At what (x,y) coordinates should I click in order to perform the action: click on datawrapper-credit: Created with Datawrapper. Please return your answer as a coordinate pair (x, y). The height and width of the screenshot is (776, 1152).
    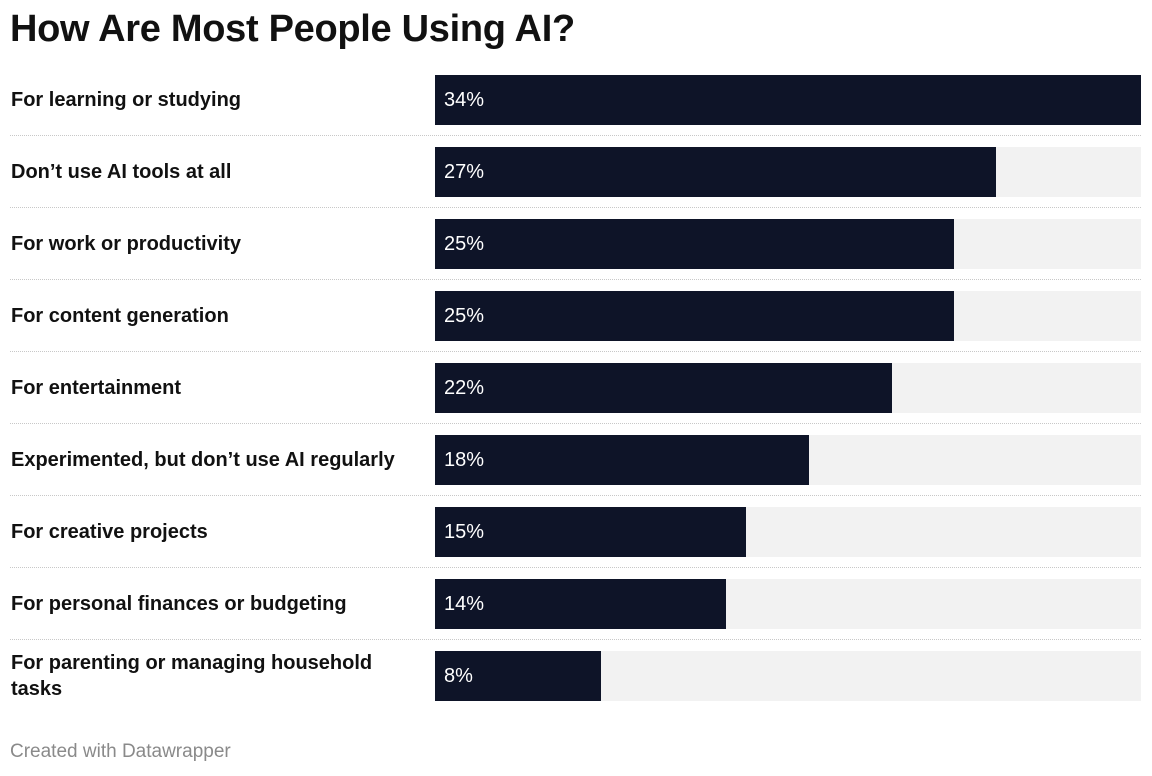
    Looking at the image, I should click on (120, 751).